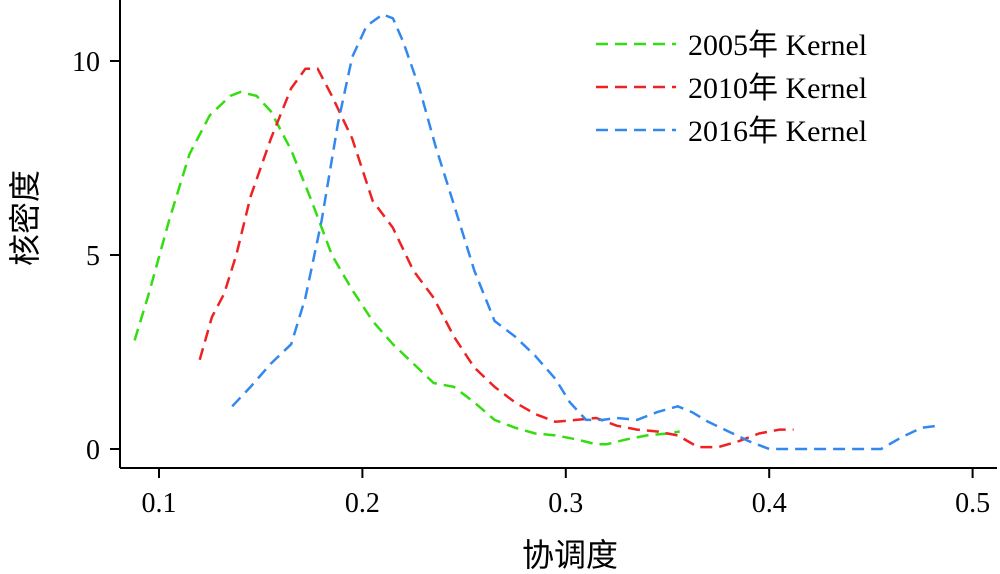  What do you see at coordinates (93, 450) in the screenshot?
I see `y-tick-label: 0` at bounding box center [93, 450].